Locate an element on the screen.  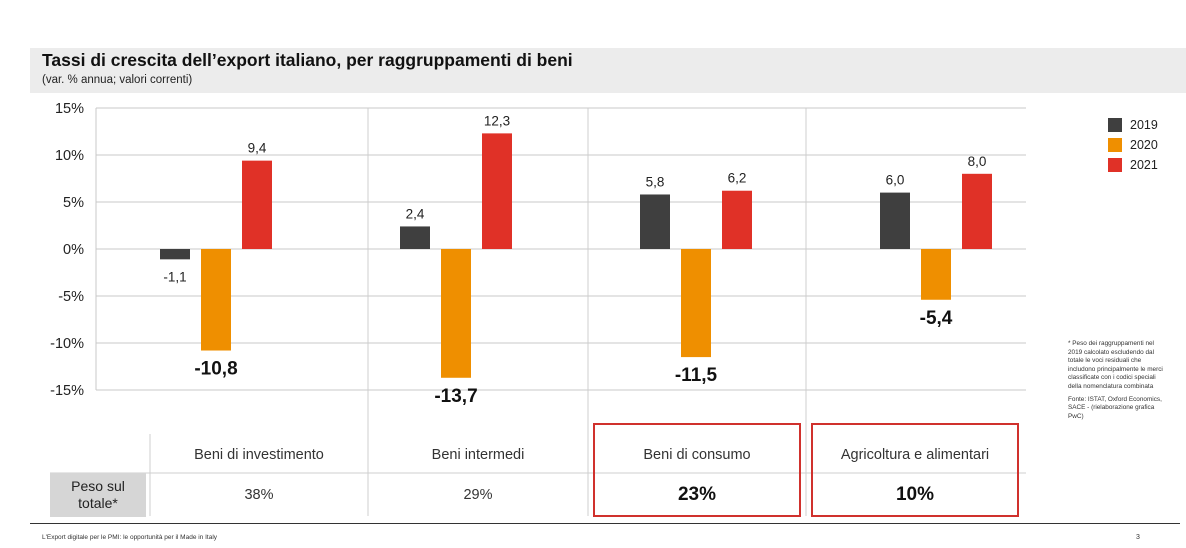
title-band is located at coordinates (608, 70).